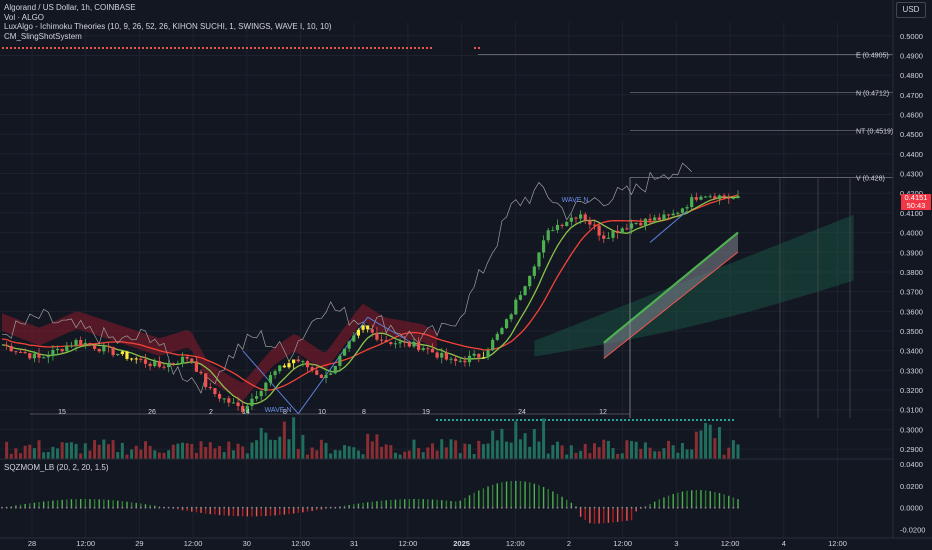 The image size is (932, 550). Describe the element at coordinates (43, 36) in the screenshot. I see `indicator-slingshot-label: CM_SlingShotSystem` at that location.